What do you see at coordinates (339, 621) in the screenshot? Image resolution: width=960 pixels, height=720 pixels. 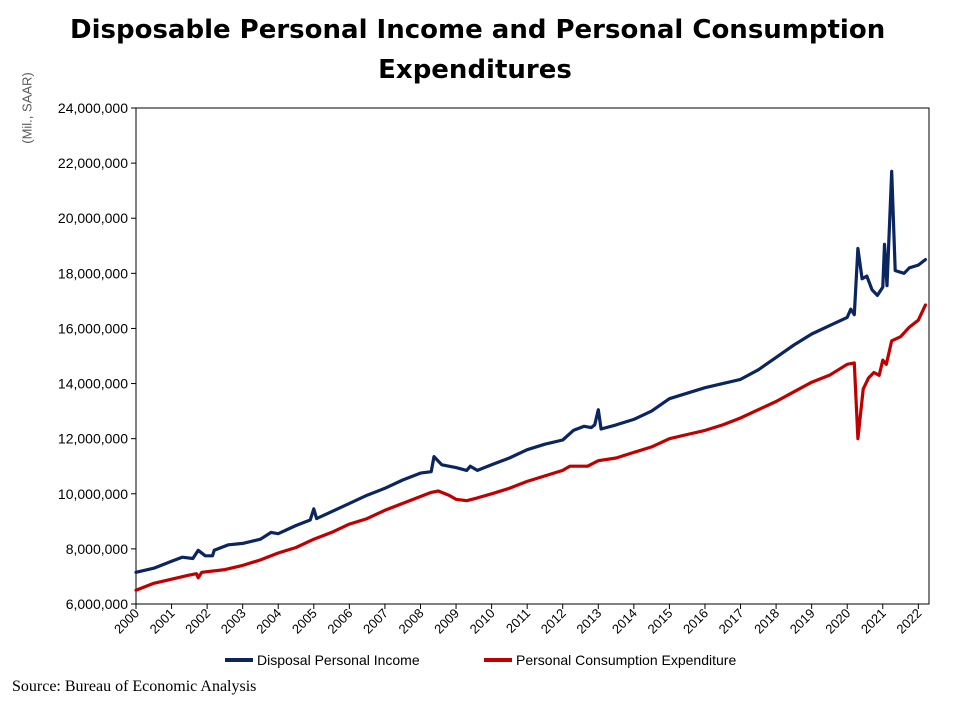 I see `x-tick-label: 2006` at bounding box center [339, 621].